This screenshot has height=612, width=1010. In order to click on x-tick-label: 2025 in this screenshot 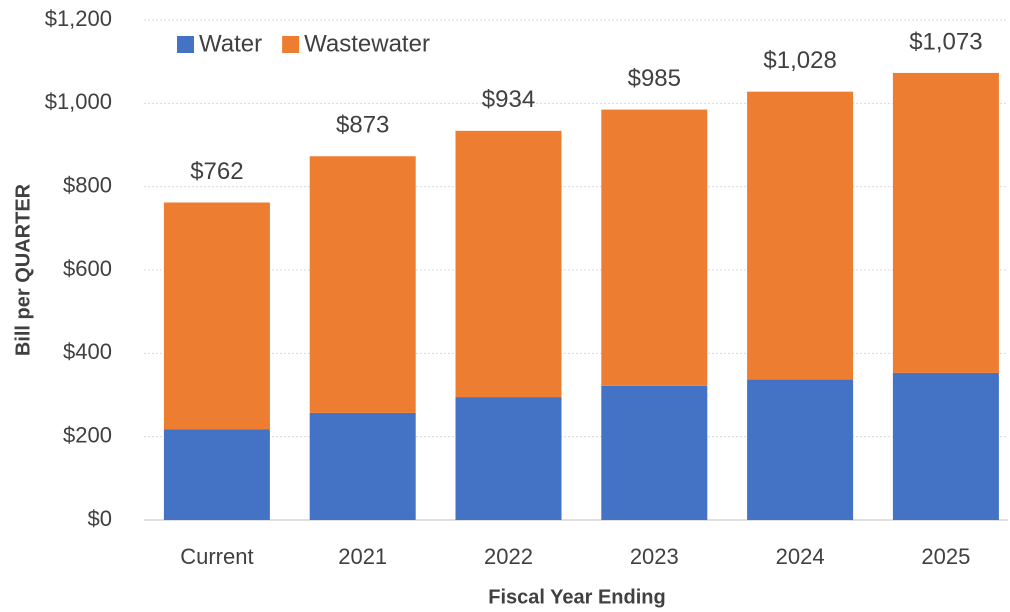, I will do `click(945, 556)`.